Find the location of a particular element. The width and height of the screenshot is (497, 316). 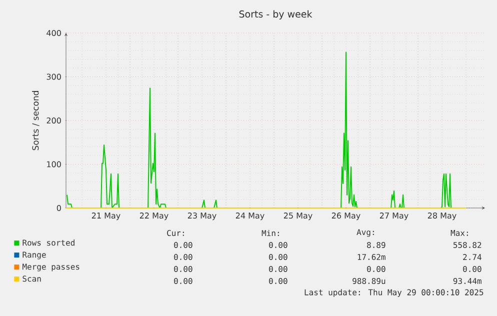

text: 8.89 is located at coordinates (376, 245).